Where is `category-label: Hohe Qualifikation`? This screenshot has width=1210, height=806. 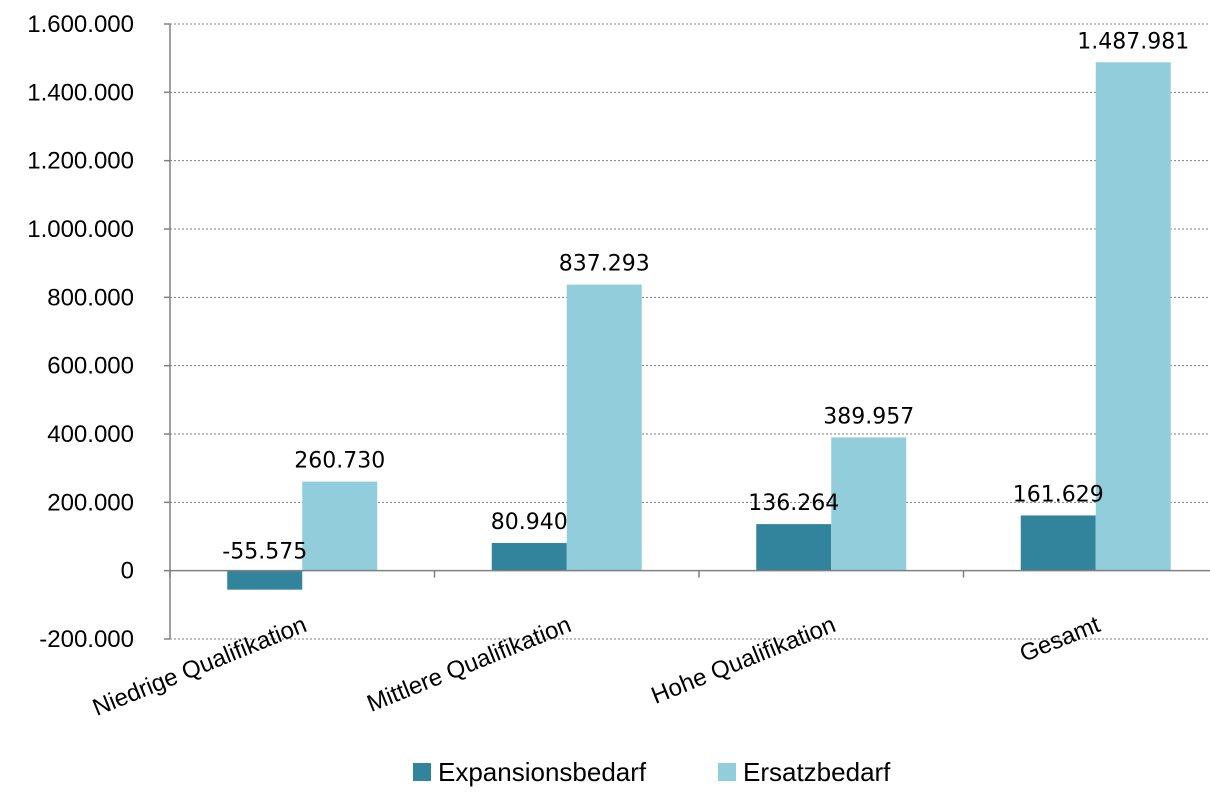
category-label: Hohe Qualifikation is located at coordinates (744, 660).